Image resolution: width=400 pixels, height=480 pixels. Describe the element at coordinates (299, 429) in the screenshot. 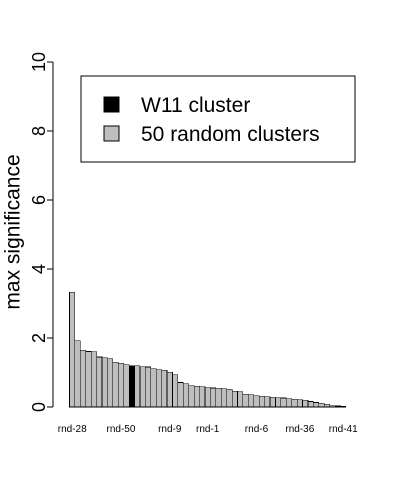

I see `x-tick-label: rnd-36` at that location.